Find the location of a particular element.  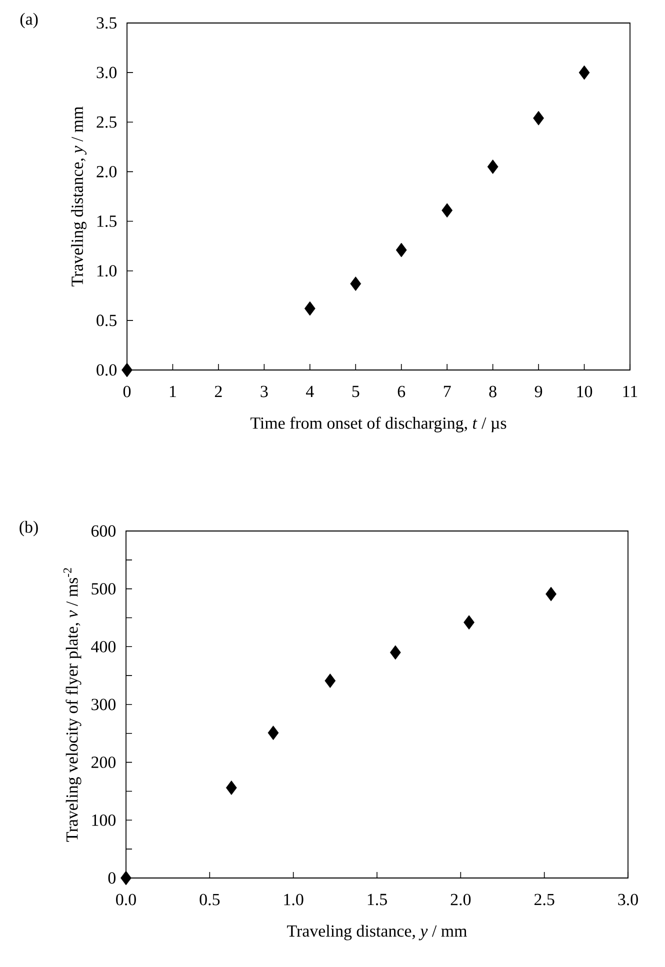

x-tick-label: 5 is located at coordinates (356, 392).